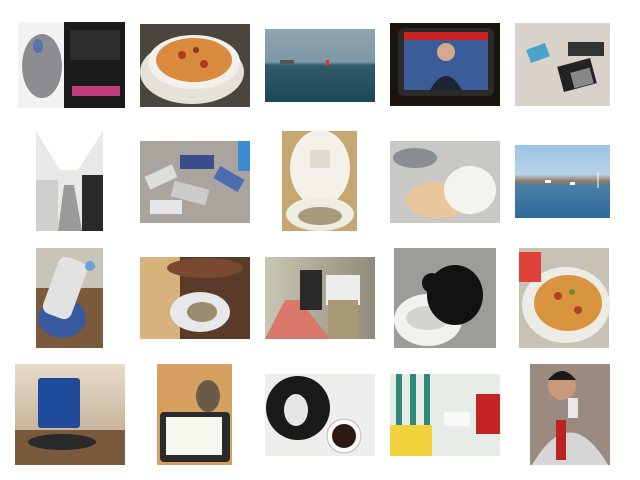  I want to click on photo-harbor, so click(562, 181).